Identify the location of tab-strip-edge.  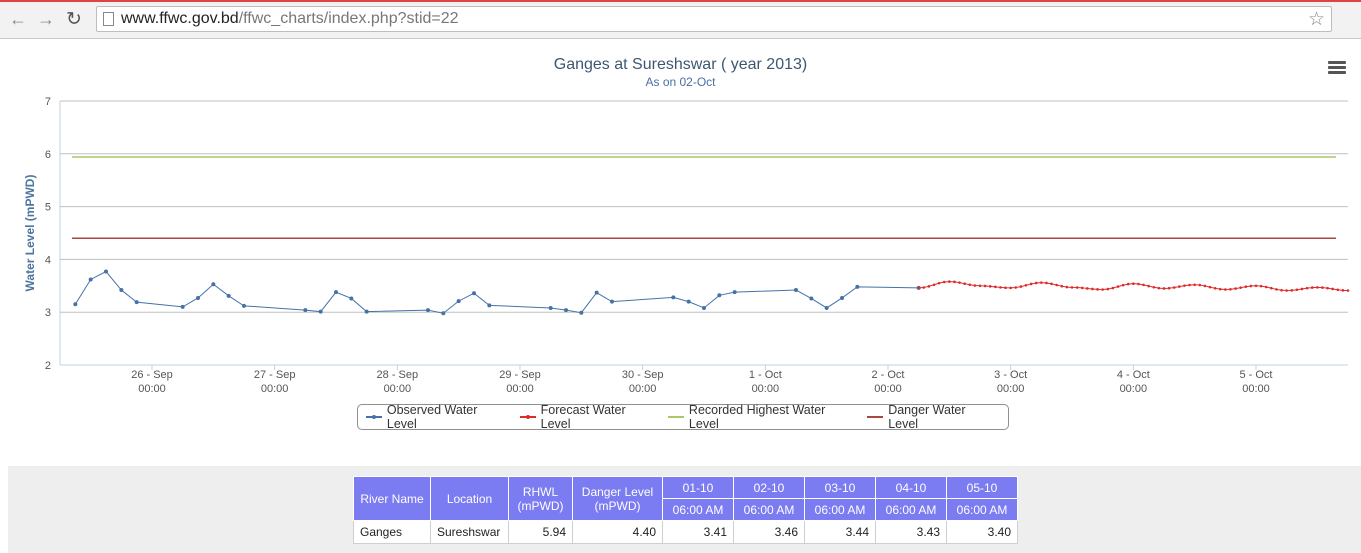
(680, 1).